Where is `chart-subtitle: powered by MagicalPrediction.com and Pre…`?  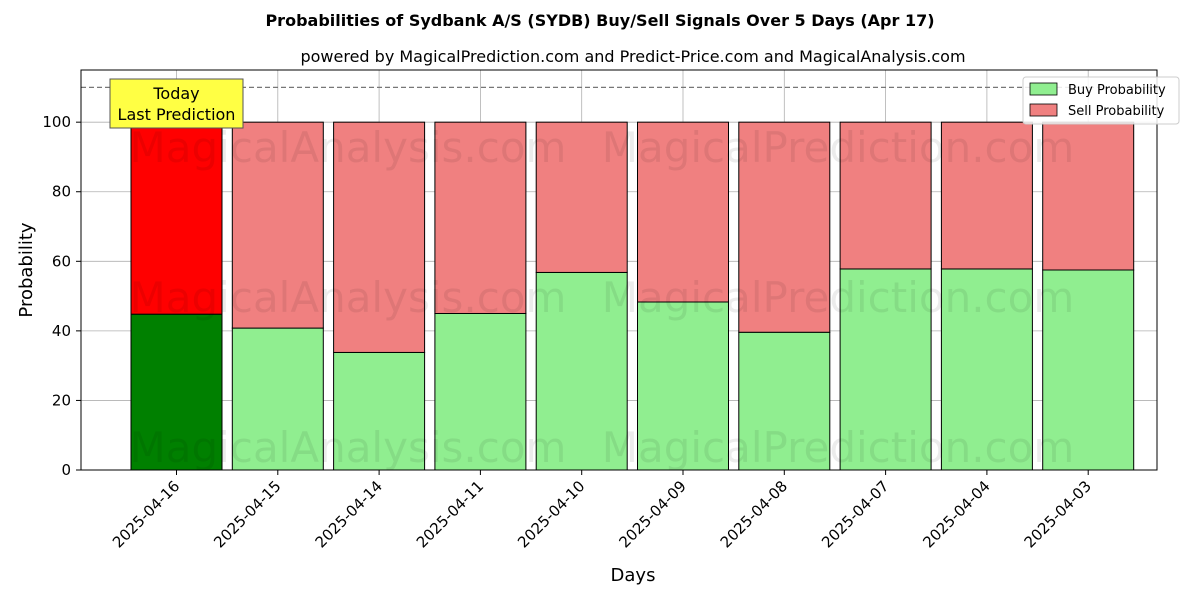
chart-subtitle: powered by MagicalPrediction.com and Pre… is located at coordinates (632, 56).